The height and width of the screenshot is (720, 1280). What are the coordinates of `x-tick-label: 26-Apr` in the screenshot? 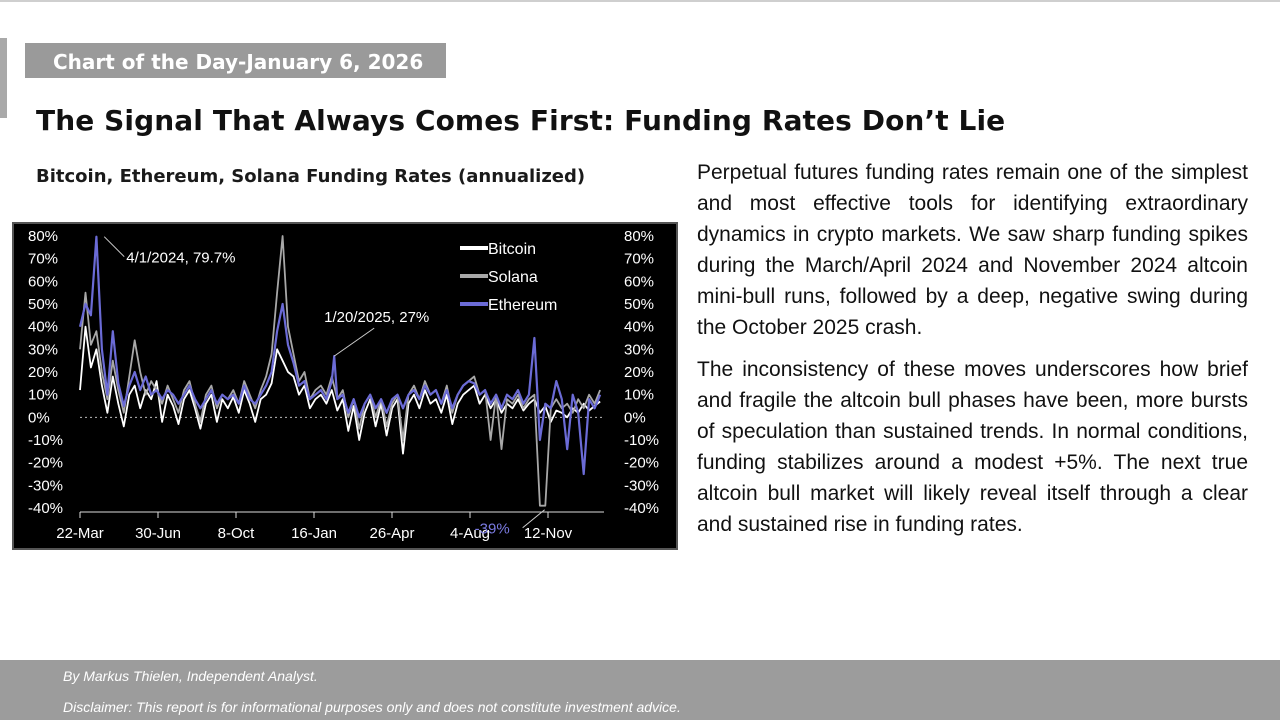 It's located at (391, 533).